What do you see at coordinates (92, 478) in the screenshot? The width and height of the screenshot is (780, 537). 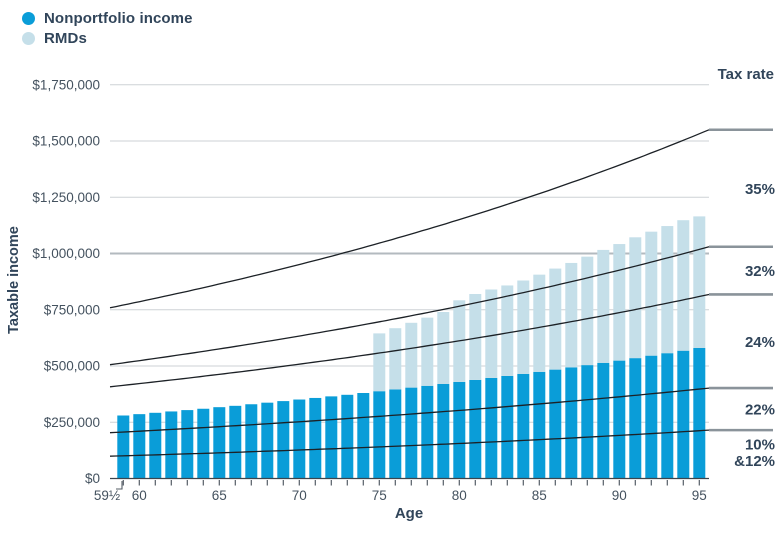 I see `y-tick-label: $0` at bounding box center [92, 478].